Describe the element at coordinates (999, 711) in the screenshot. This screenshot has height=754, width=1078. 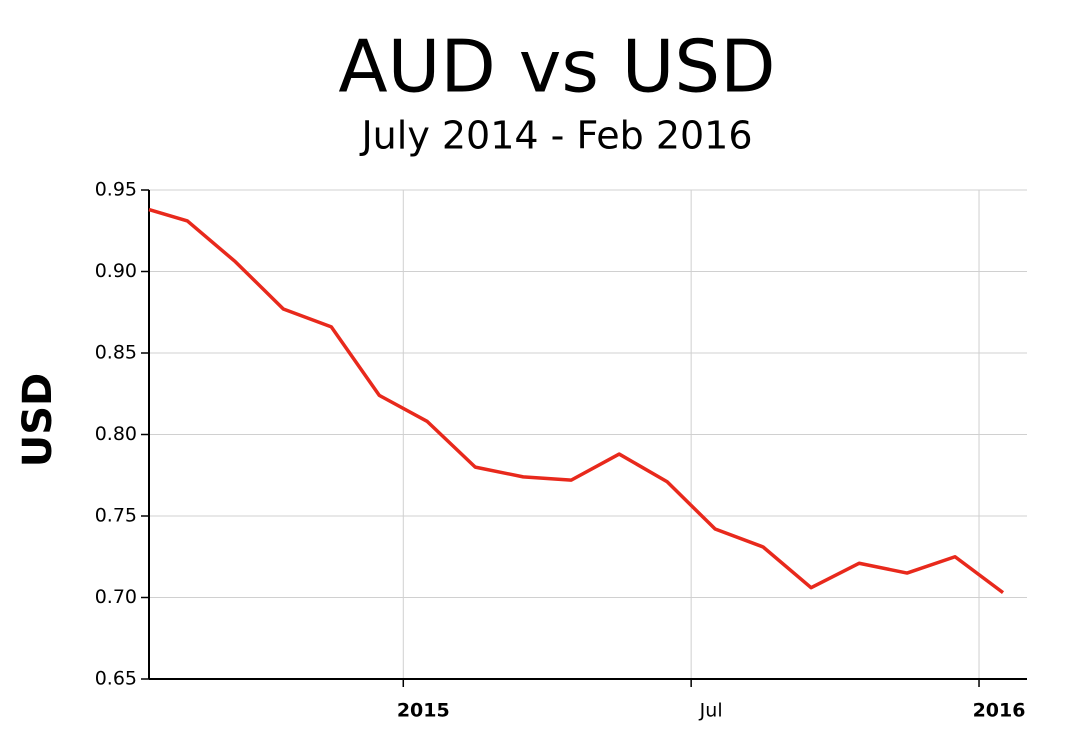
I see `x-tick-label: 2016` at that location.